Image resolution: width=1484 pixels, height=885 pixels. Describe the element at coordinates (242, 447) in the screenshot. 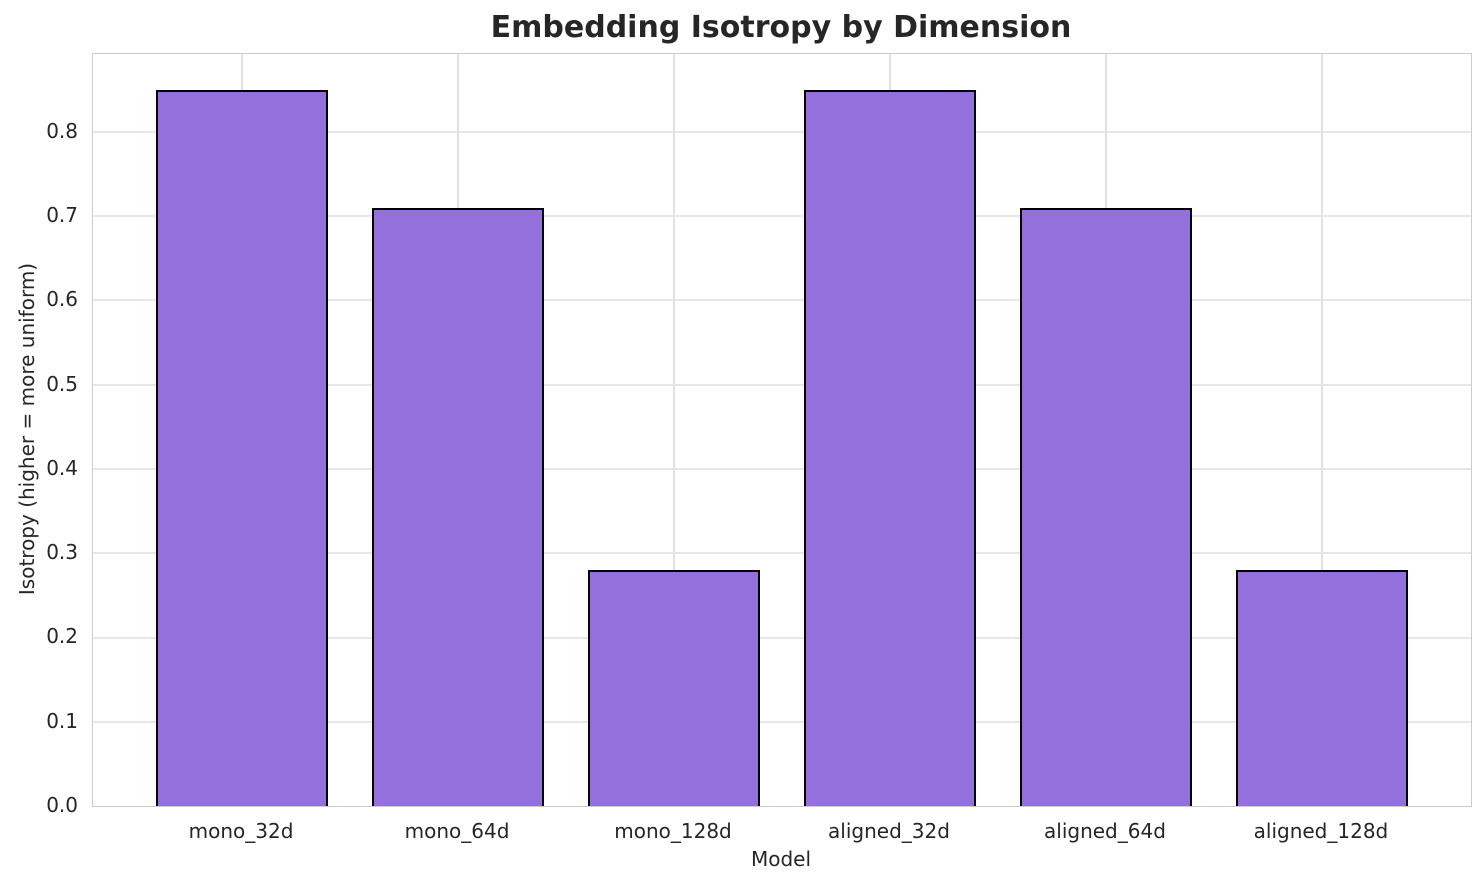

I see `bar-mono_32d` at that location.